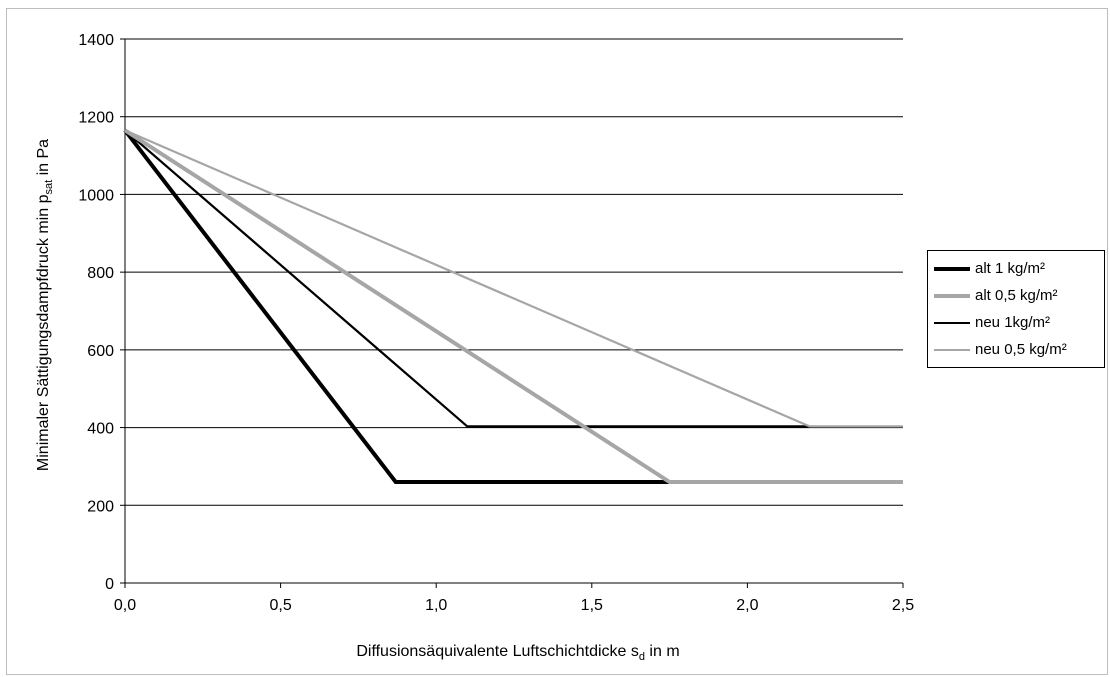 The width and height of the screenshot is (1110, 677). Describe the element at coordinates (96, 118) in the screenshot. I see `y-tick-label: 1200` at that location.